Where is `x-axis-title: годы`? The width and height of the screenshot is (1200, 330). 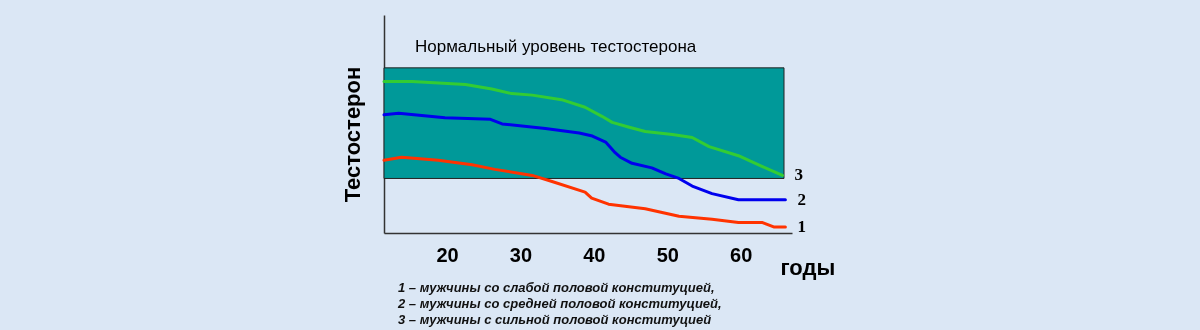 x-axis-title: годы is located at coordinates (808, 267).